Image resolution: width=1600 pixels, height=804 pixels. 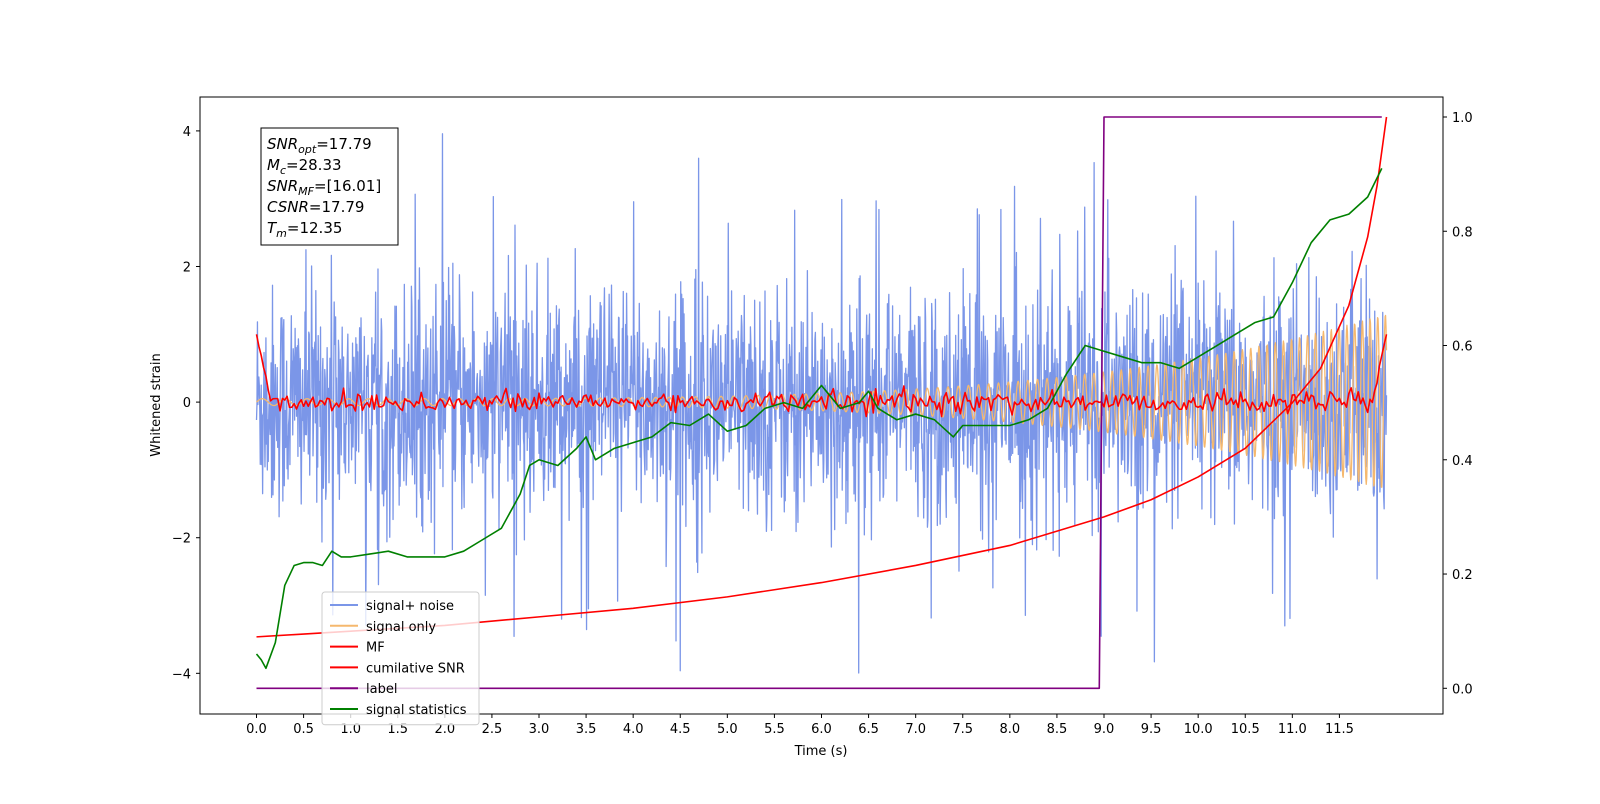 What do you see at coordinates (868, 729) in the screenshot?
I see `x-tick-label: 6.5` at bounding box center [868, 729].